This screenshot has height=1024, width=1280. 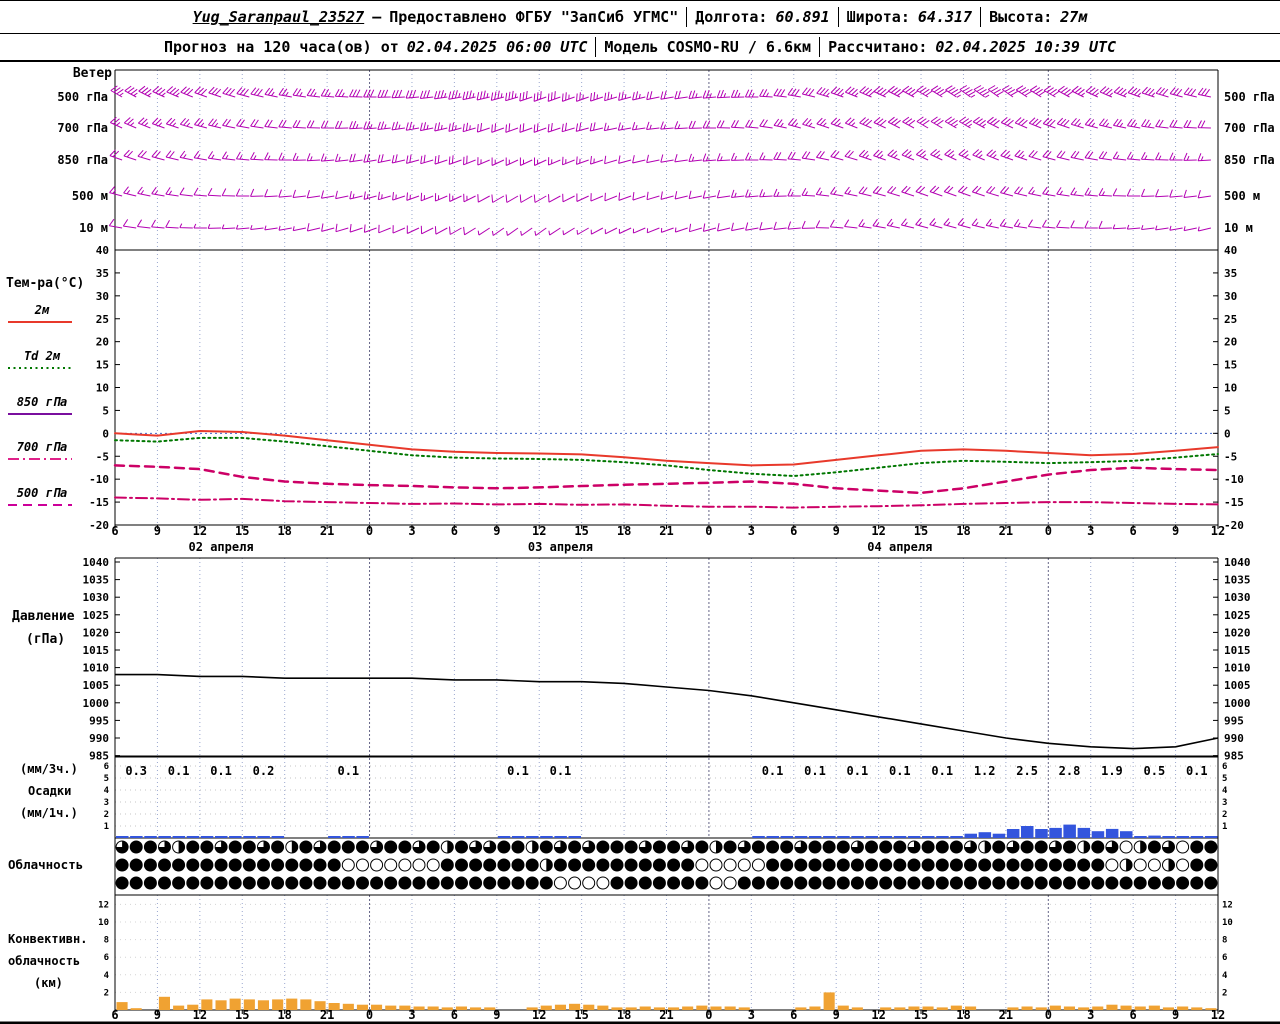 I want to click on temp-panel-title: Тем-ра(°C), so click(x=45, y=283).